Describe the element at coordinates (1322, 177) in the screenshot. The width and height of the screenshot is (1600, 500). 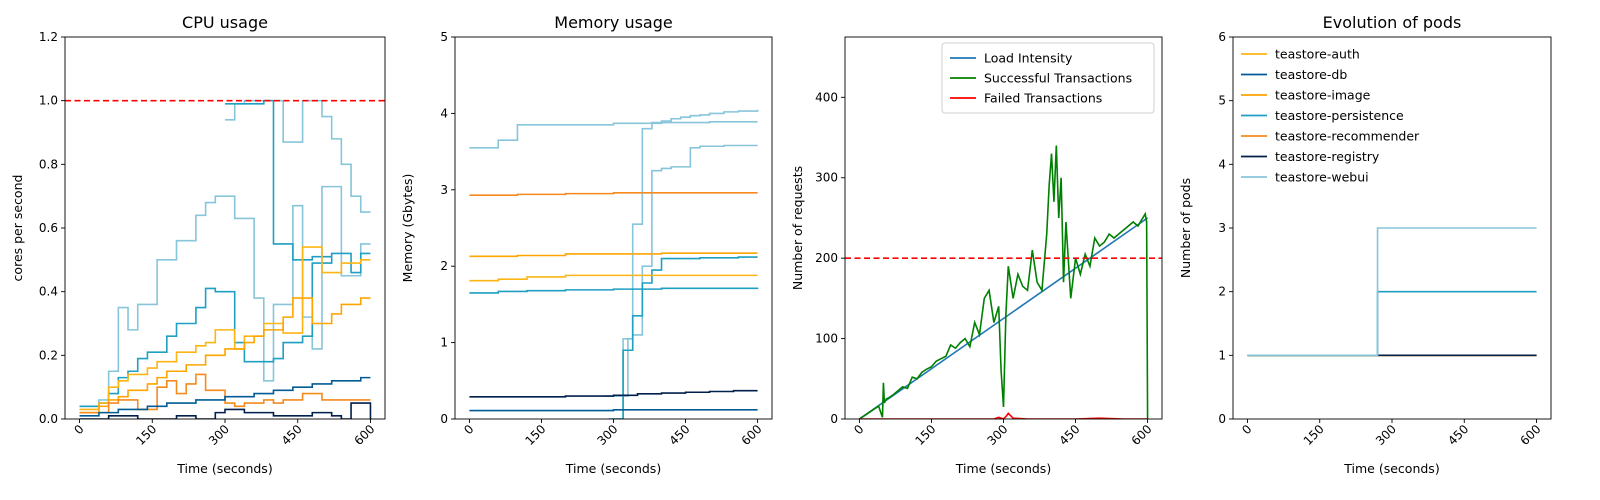
I see `legend-label: teastore-webui` at that location.